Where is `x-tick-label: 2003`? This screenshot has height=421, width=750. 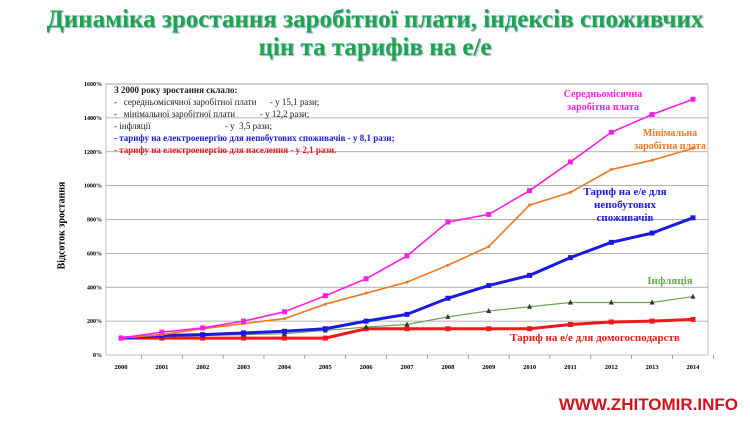
x-tick-label: 2003 is located at coordinates (244, 367).